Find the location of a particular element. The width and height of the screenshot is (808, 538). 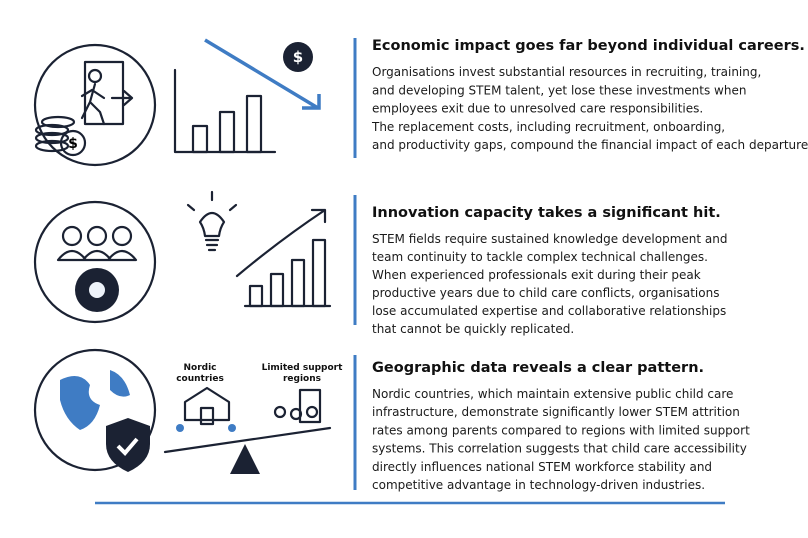

section-heading: Geographic data reveals a clear pattern. is located at coordinates (538, 368).